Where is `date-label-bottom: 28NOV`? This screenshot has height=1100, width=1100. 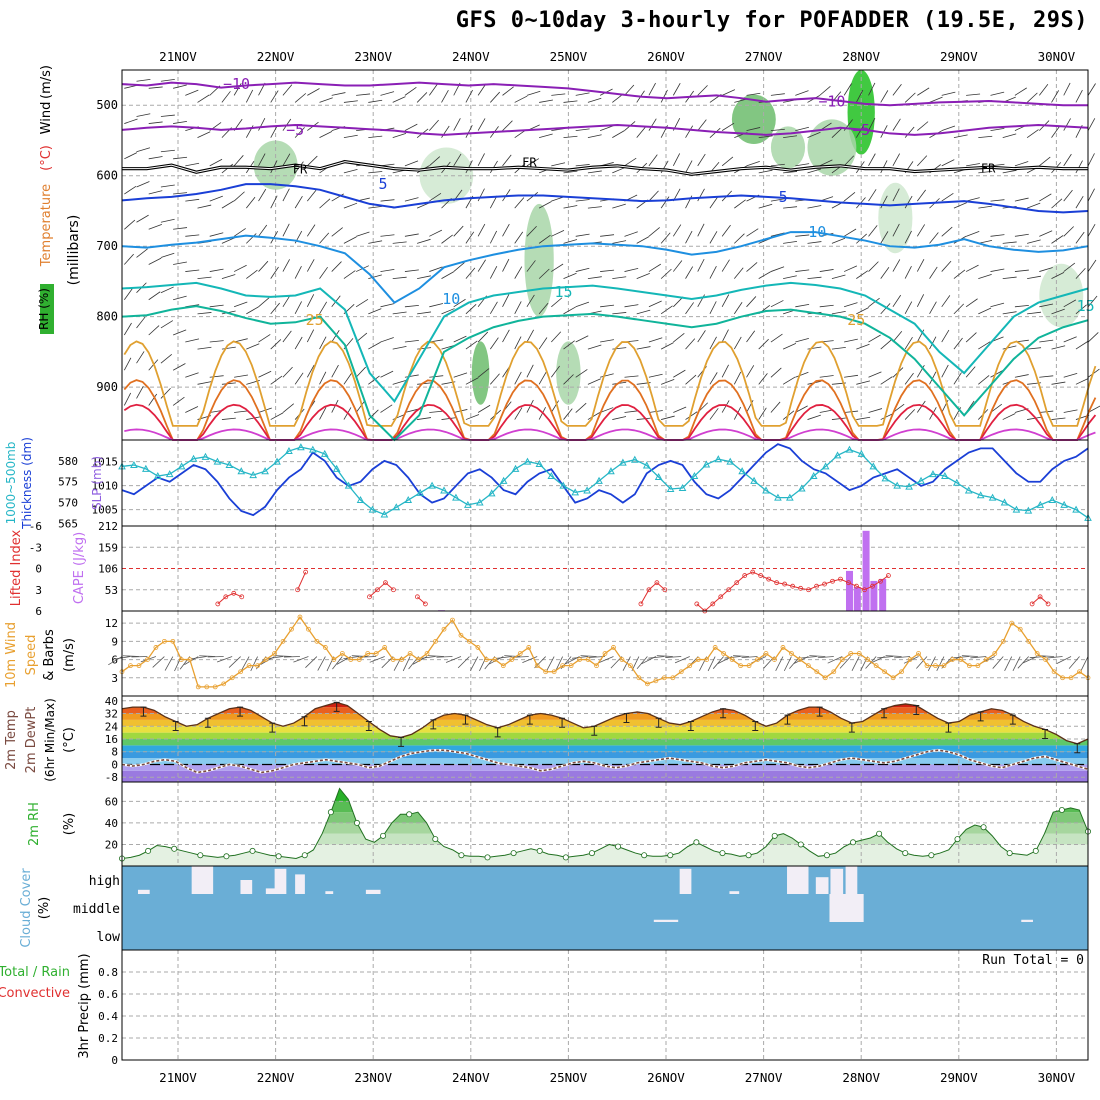 date-label-bottom: 28NOV is located at coordinates (861, 1077).